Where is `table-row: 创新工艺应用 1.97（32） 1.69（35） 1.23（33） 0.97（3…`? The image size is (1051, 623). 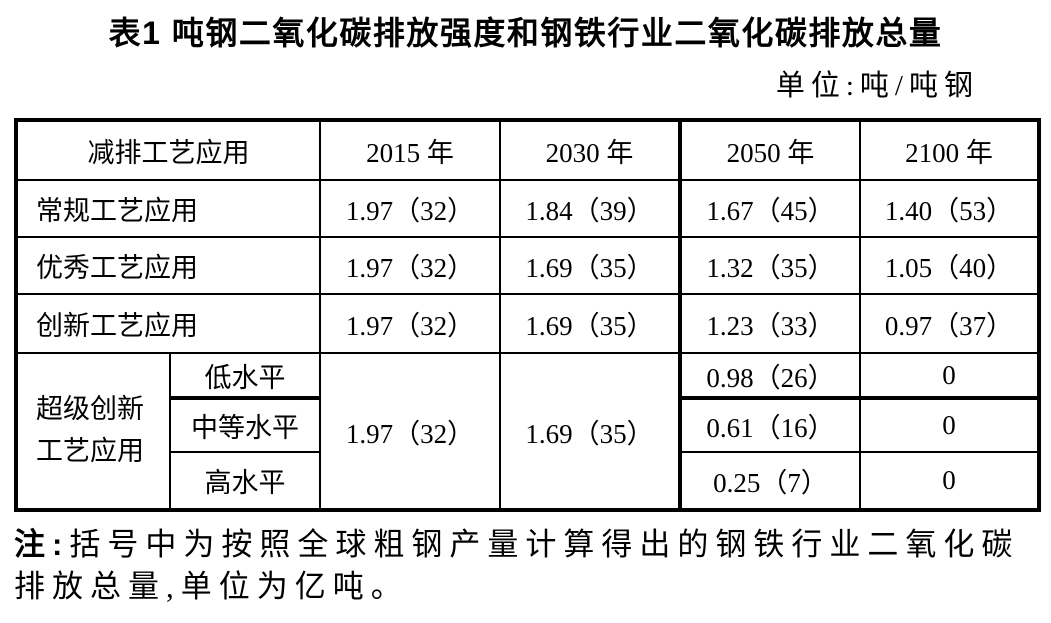 table-row: 创新工艺应用 1.97（32） 1.69（35） 1.23（33） 0.97（3… is located at coordinates (527, 323).